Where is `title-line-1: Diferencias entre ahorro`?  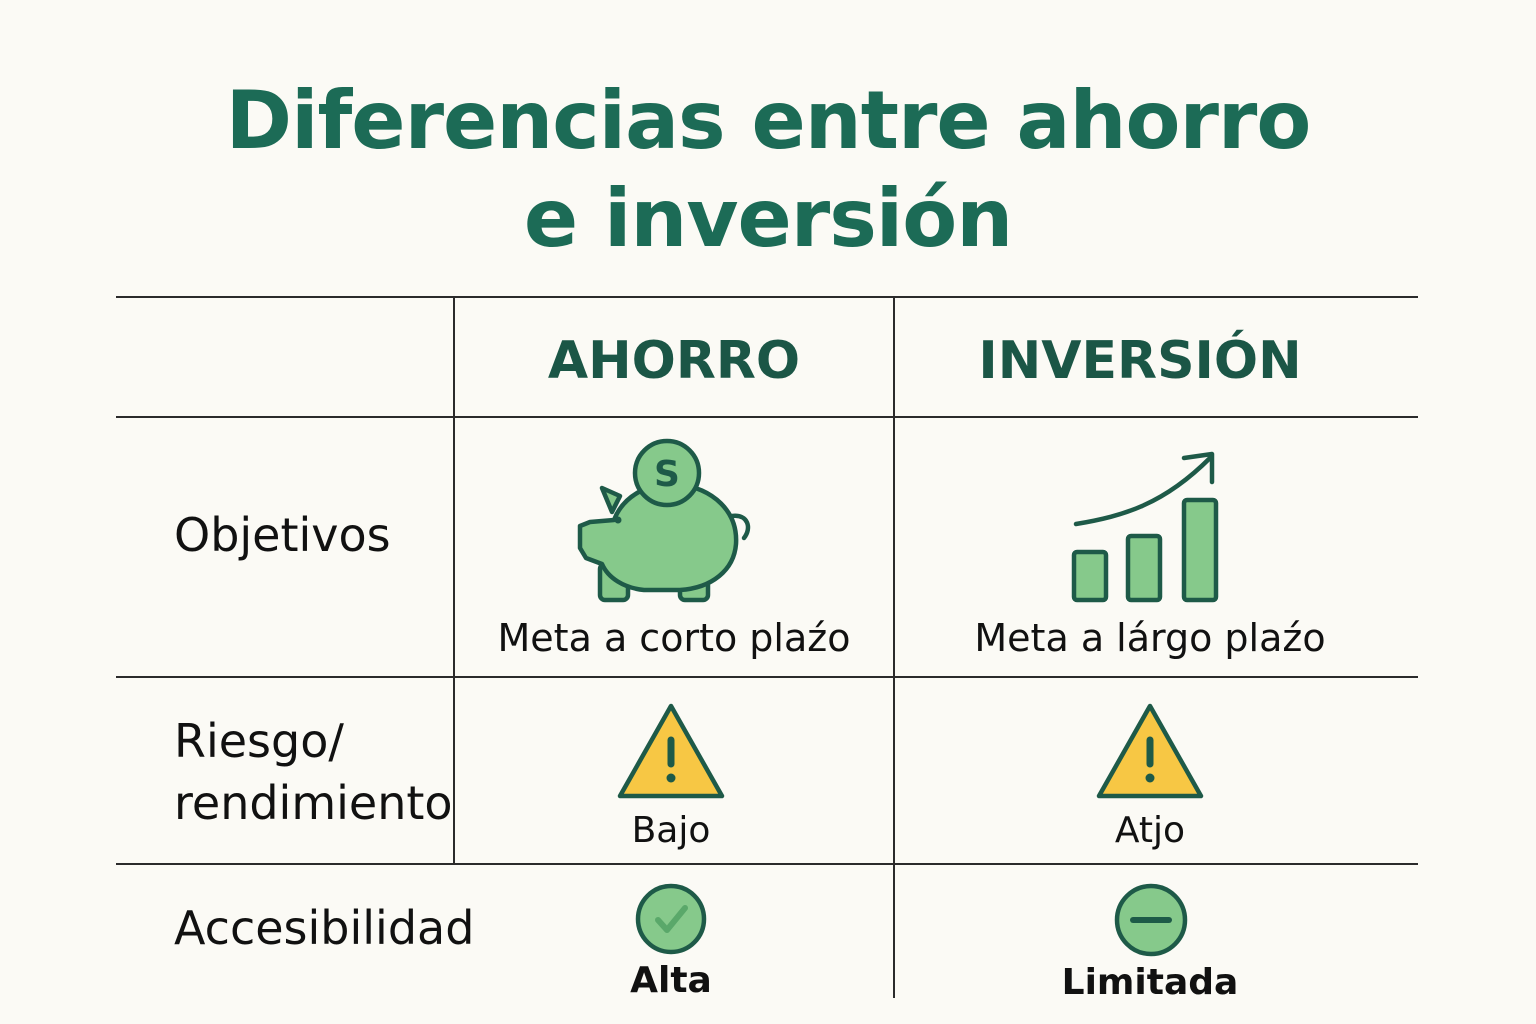
title-line-1: Diferencias entre ahorro is located at coordinates (768, 120).